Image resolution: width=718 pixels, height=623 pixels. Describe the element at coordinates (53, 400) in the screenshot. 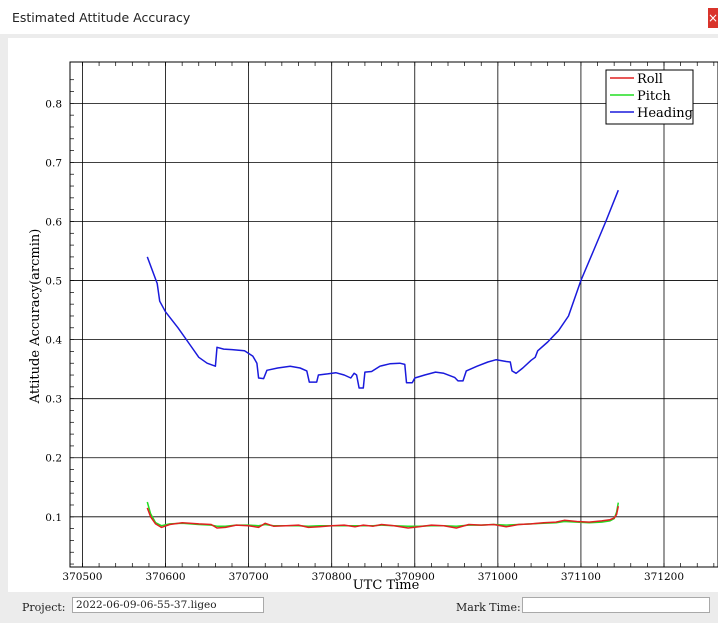

I see `y-tick-label: 0.3` at that location.